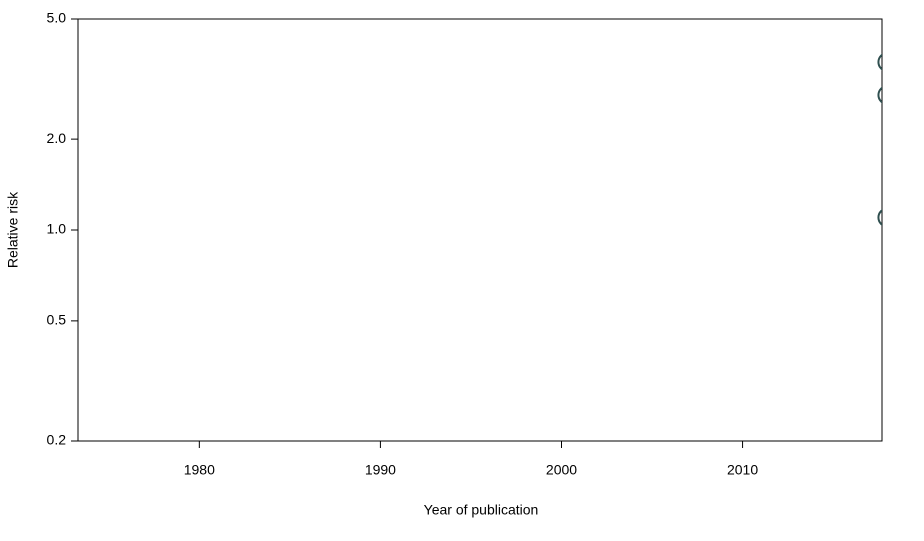 Image resolution: width=924 pixels, height=541 pixels. What do you see at coordinates (742, 470) in the screenshot?
I see `x-tick-label: 2010` at bounding box center [742, 470].